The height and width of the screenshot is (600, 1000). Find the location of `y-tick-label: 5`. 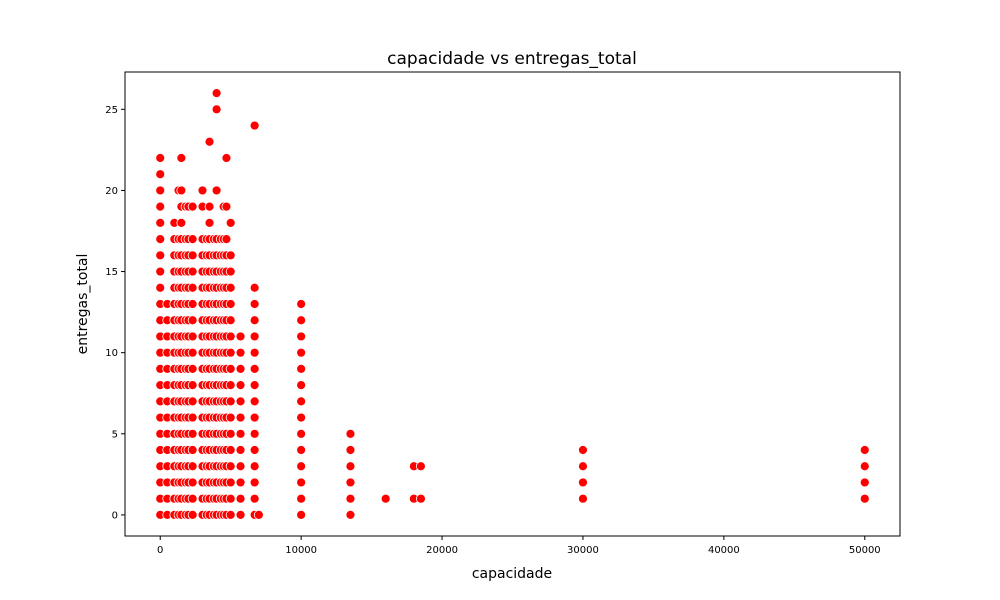

y-tick-label: 5 is located at coordinates (115, 434).